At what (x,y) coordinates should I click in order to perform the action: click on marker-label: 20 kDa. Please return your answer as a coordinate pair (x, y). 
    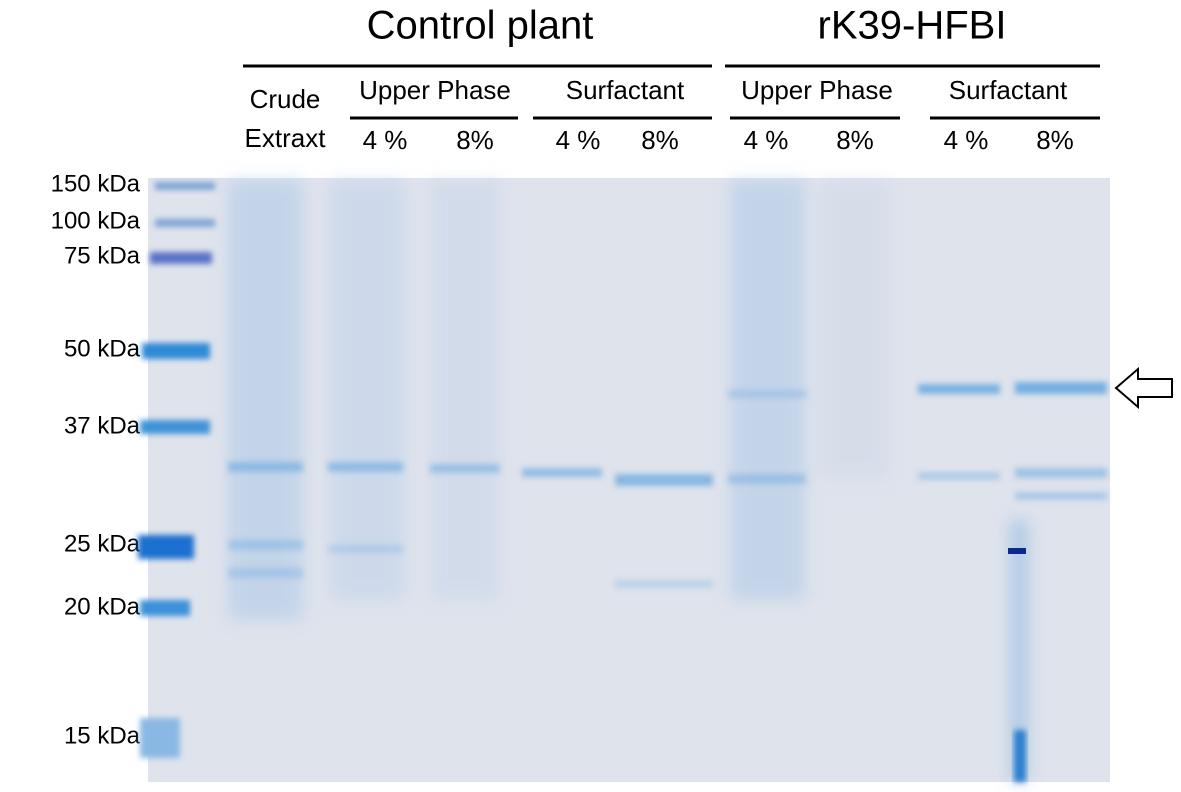
    Looking at the image, I should click on (102, 606).